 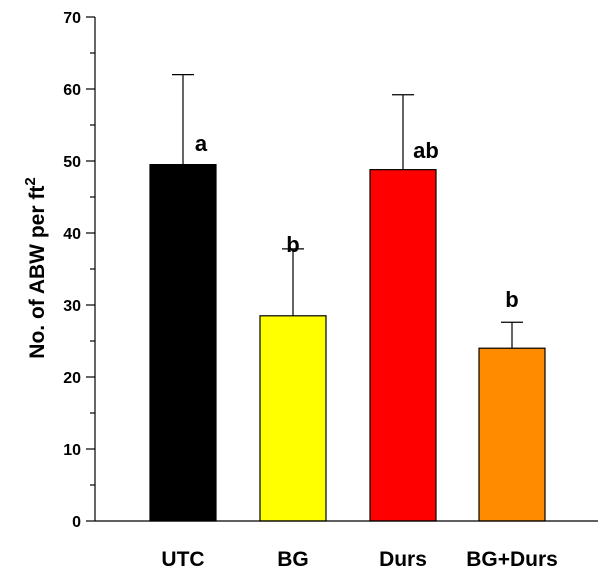 I want to click on bar-durs, so click(x=403, y=345).